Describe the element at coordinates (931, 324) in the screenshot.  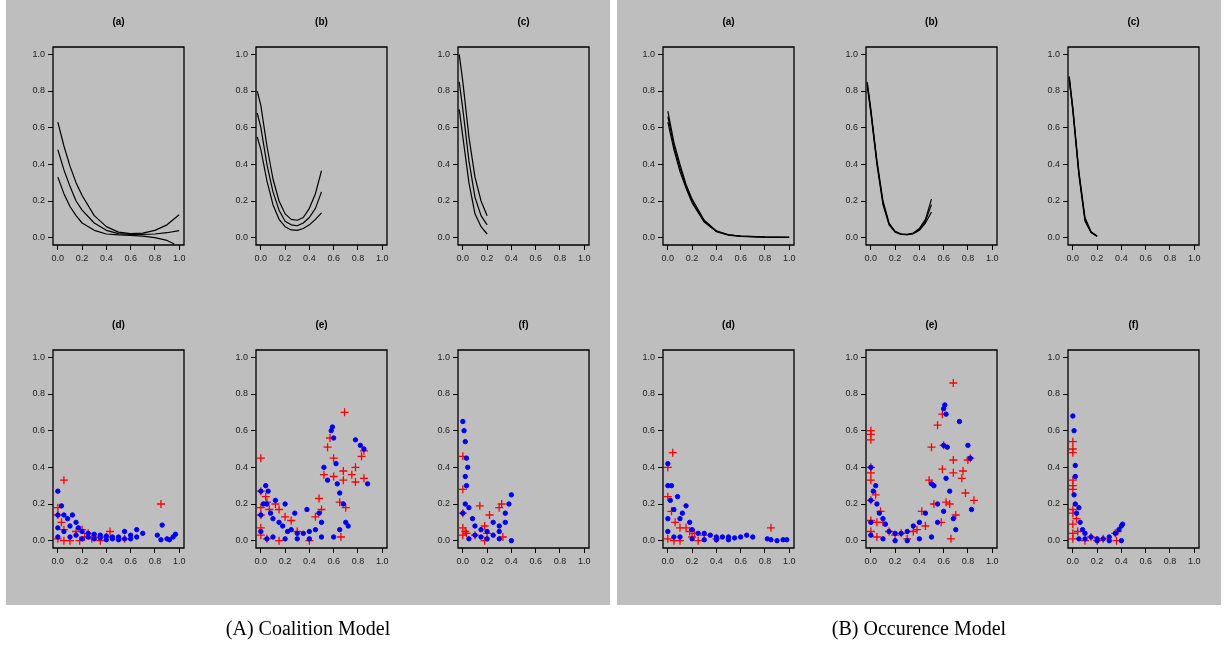
I see `chart-title: (e)` at that location.